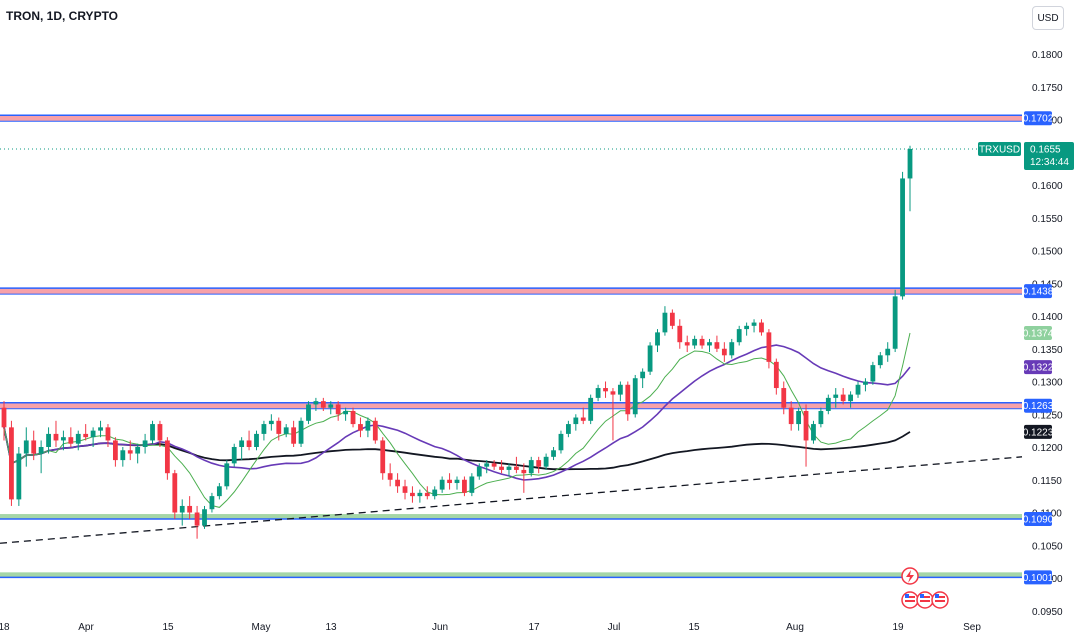 This screenshot has width=1080, height=636. Describe the element at coordinates (490, 627) in the screenshot. I see `time-axis: 18 Apr 15 May 13 Jun 17 Jul 15 Aug 19 Sep` at that location.